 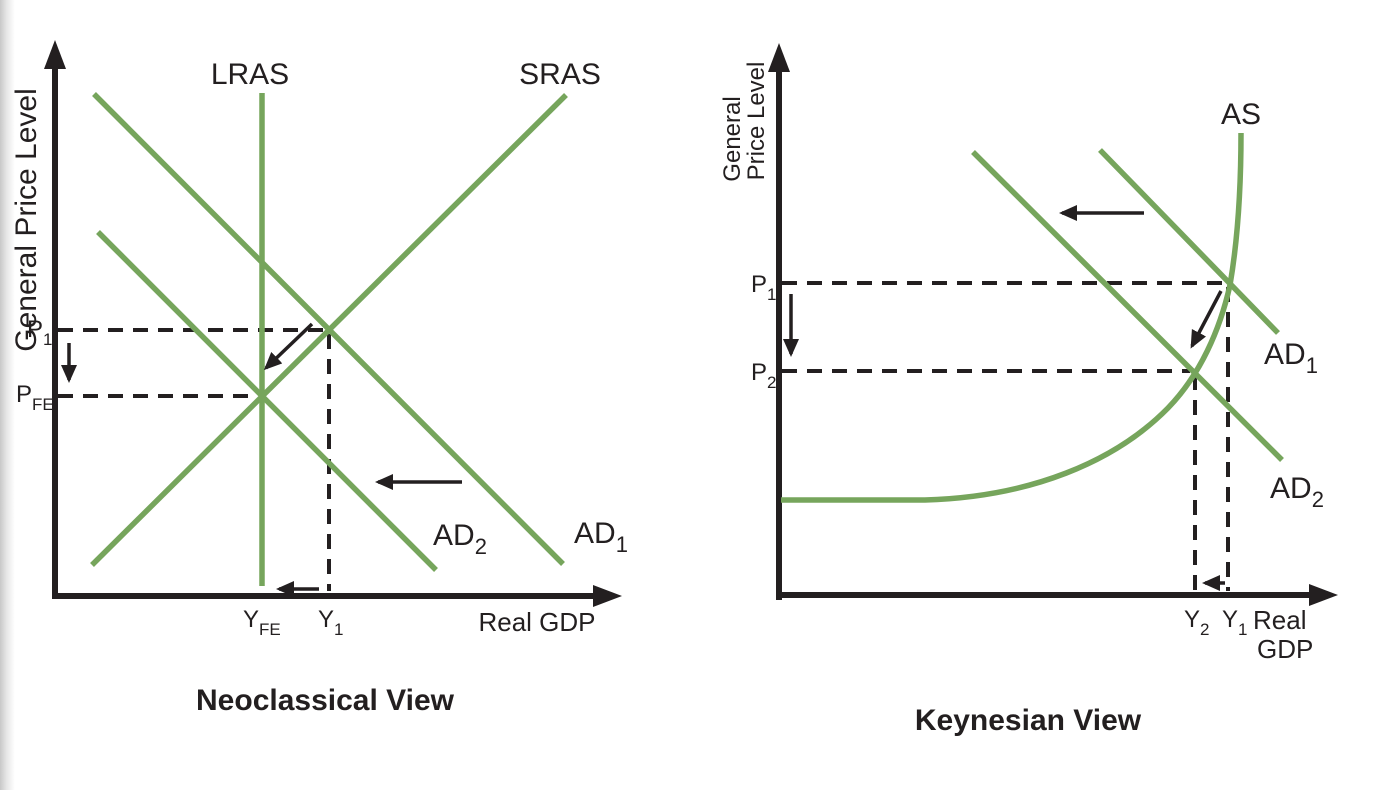 I want to click on keynesian-title: Keynesian View, so click(x=1028, y=720).